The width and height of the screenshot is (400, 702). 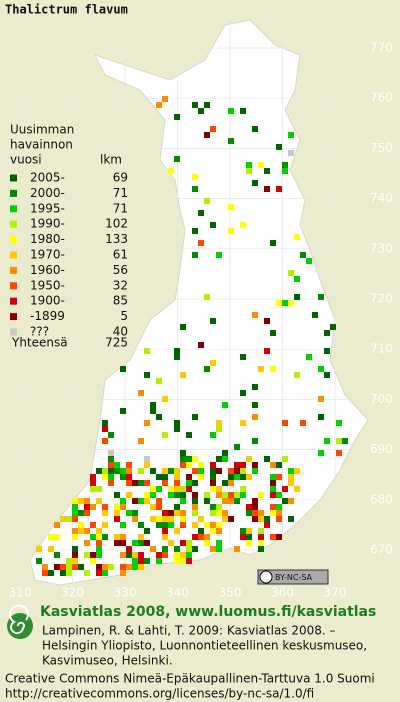 I want to click on grid-x-label: 350, so click(x=230, y=593).